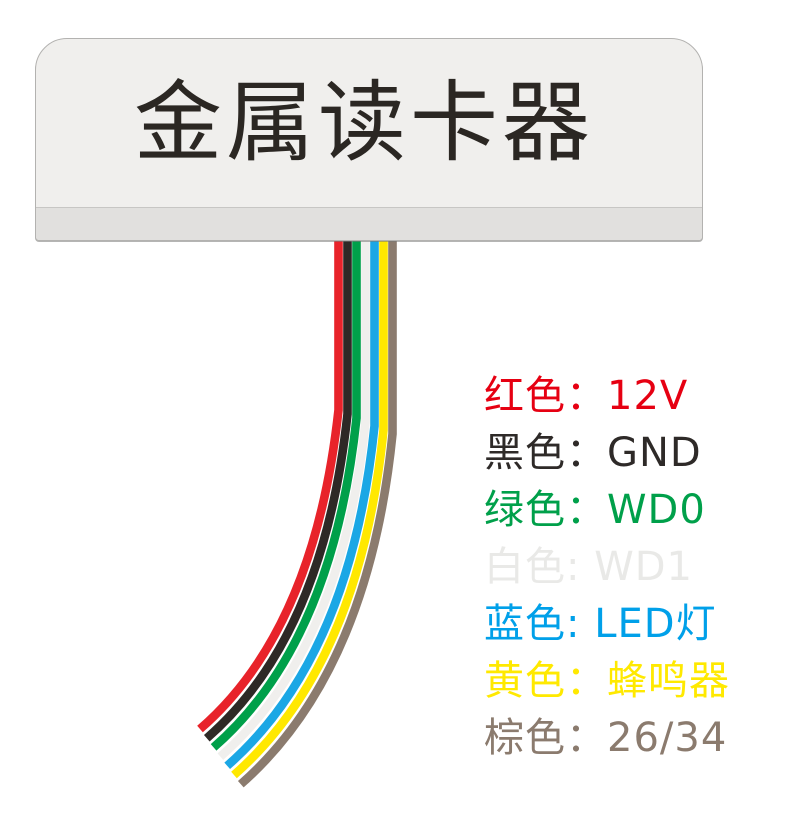 The height and width of the screenshot is (837, 800). What do you see at coordinates (595, 510) in the screenshot?
I see `legend-item-green: 绿色：WD0` at bounding box center [595, 510].